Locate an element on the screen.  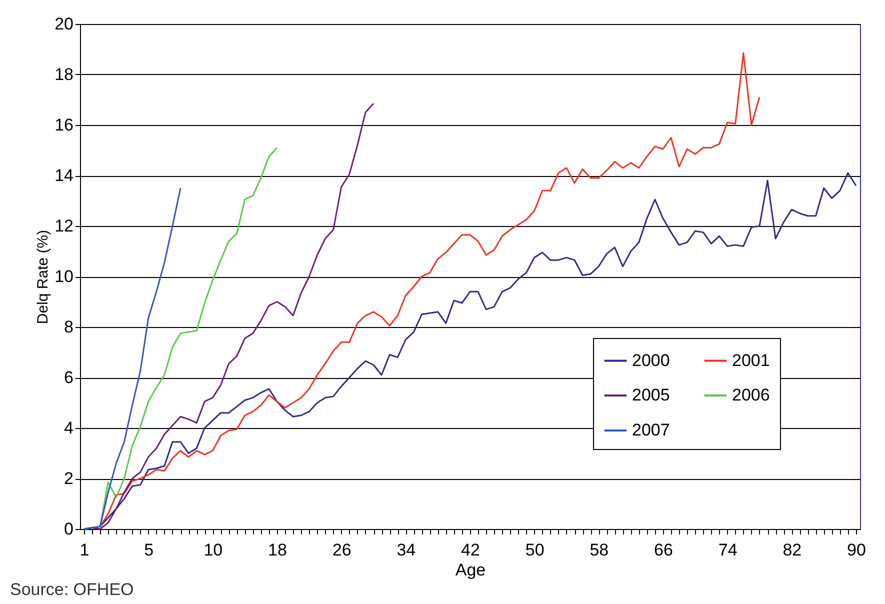
y-tick-label: 12 is located at coordinates (64, 226).